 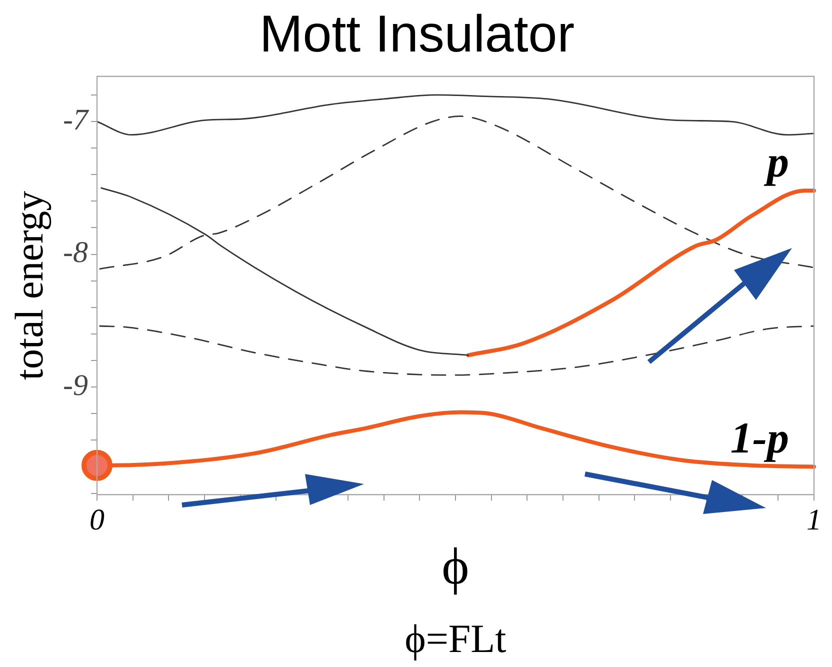 What do you see at coordinates (759, 438) in the screenshot?
I see `series-label: 1-p` at bounding box center [759, 438].